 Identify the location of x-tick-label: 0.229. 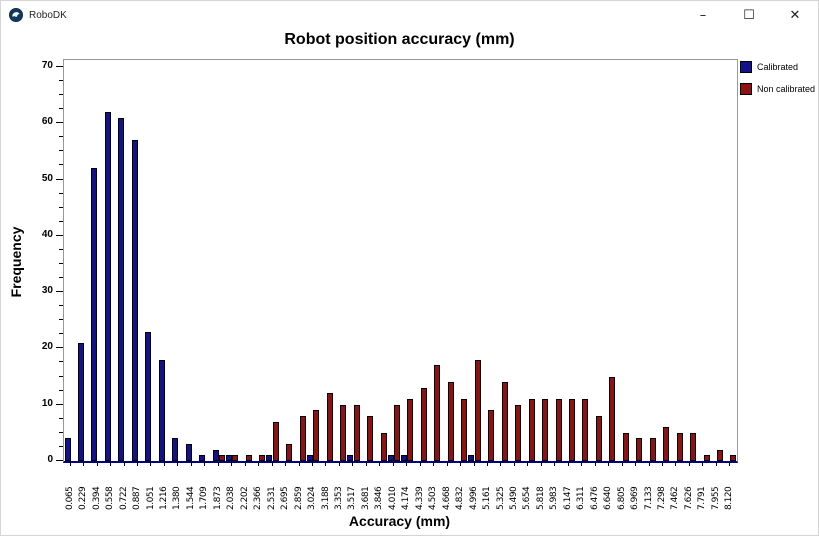
(83, 498).